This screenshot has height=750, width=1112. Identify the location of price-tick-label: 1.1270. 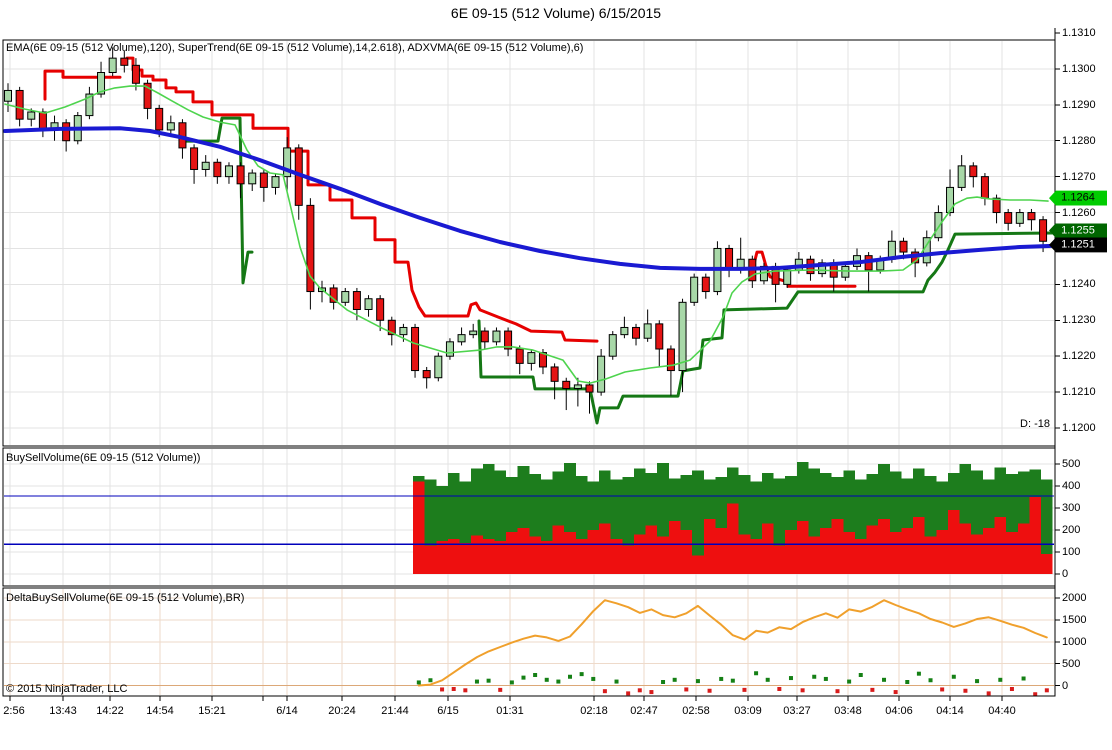
(1079, 176).